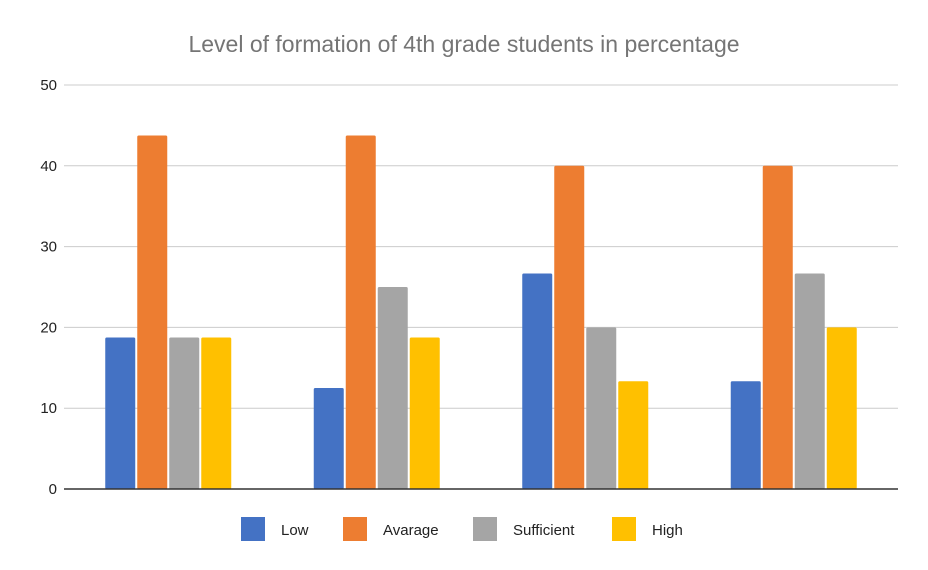 The image size is (928, 570). Describe the element at coordinates (253, 529) in the screenshot. I see `legend-swatch-low` at that location.